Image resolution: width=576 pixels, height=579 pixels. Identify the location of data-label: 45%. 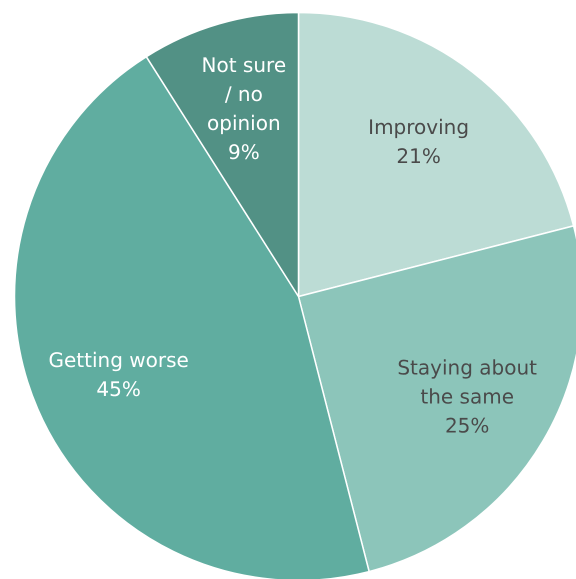
(118, 388).